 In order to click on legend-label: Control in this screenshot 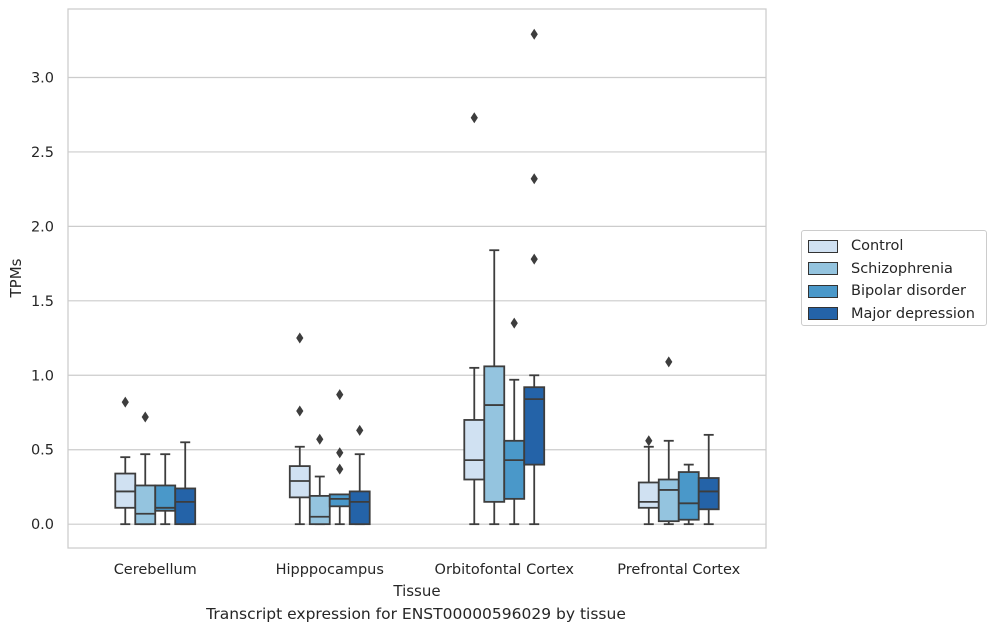, I will do `click(877, 246)`.